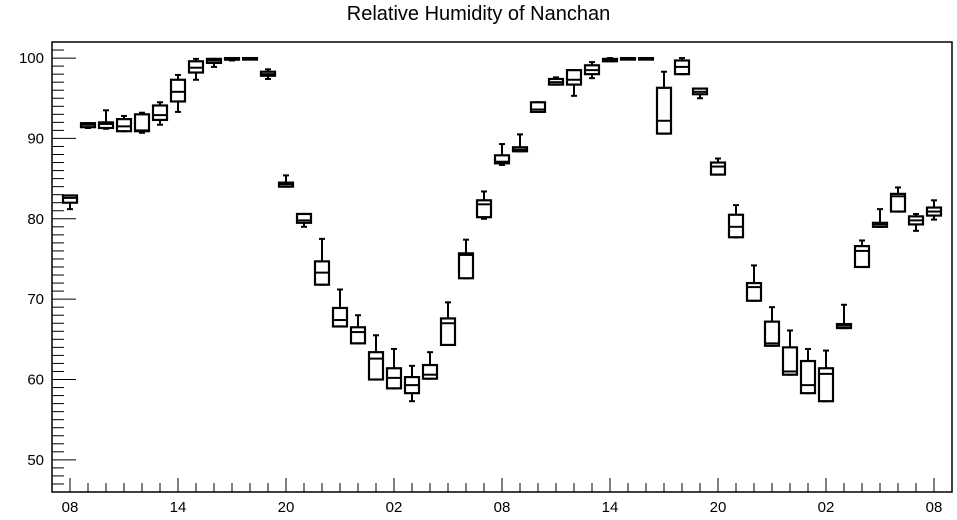 The height and width of the screenshot is (520, 957). I want to click on y-axis: 50 60 70 80 90 100, so click(47, 267).